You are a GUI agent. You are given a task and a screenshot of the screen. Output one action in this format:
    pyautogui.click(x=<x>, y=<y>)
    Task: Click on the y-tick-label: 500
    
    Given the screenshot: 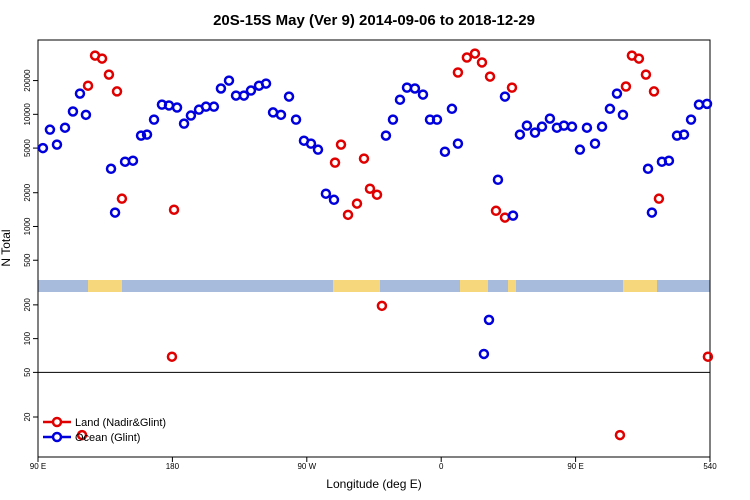 What is the action you would take?
    pyautogui.click(x=27, y=260)
    